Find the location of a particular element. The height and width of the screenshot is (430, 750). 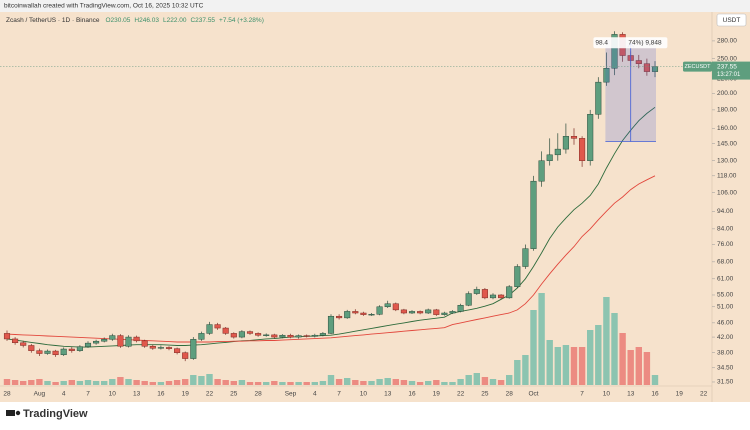

footer-brand: TradingView is located at coordinates (55, 414).